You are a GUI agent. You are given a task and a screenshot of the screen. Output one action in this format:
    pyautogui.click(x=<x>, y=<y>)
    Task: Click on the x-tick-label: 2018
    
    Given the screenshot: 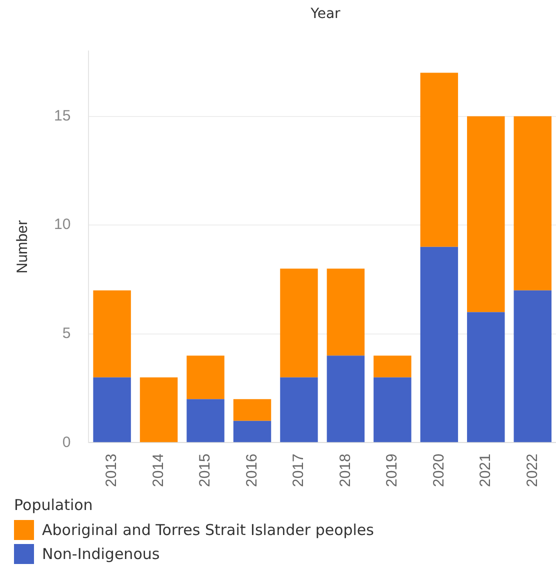 What is the action you would take?
    pyautogui.click(x=345, y=471)
    